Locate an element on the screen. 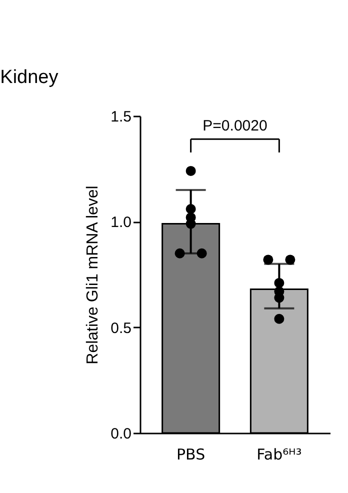  y-tick-label: 0.5 is located at coordinates (121, 328).